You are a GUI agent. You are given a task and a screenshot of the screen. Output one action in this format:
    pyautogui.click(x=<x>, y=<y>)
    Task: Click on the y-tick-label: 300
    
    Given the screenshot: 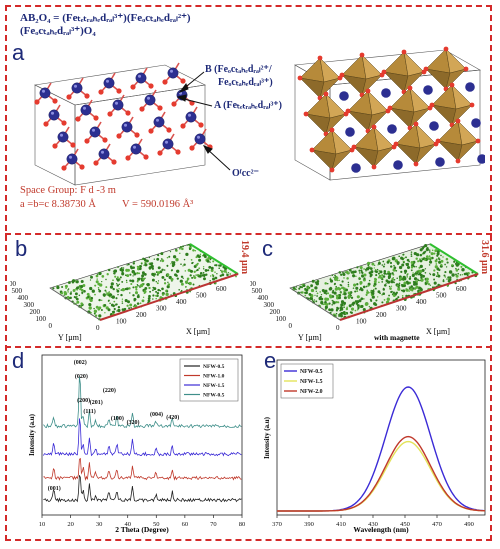 What is the action you would take?
    pyautogui.click(x=29, y=305)
    